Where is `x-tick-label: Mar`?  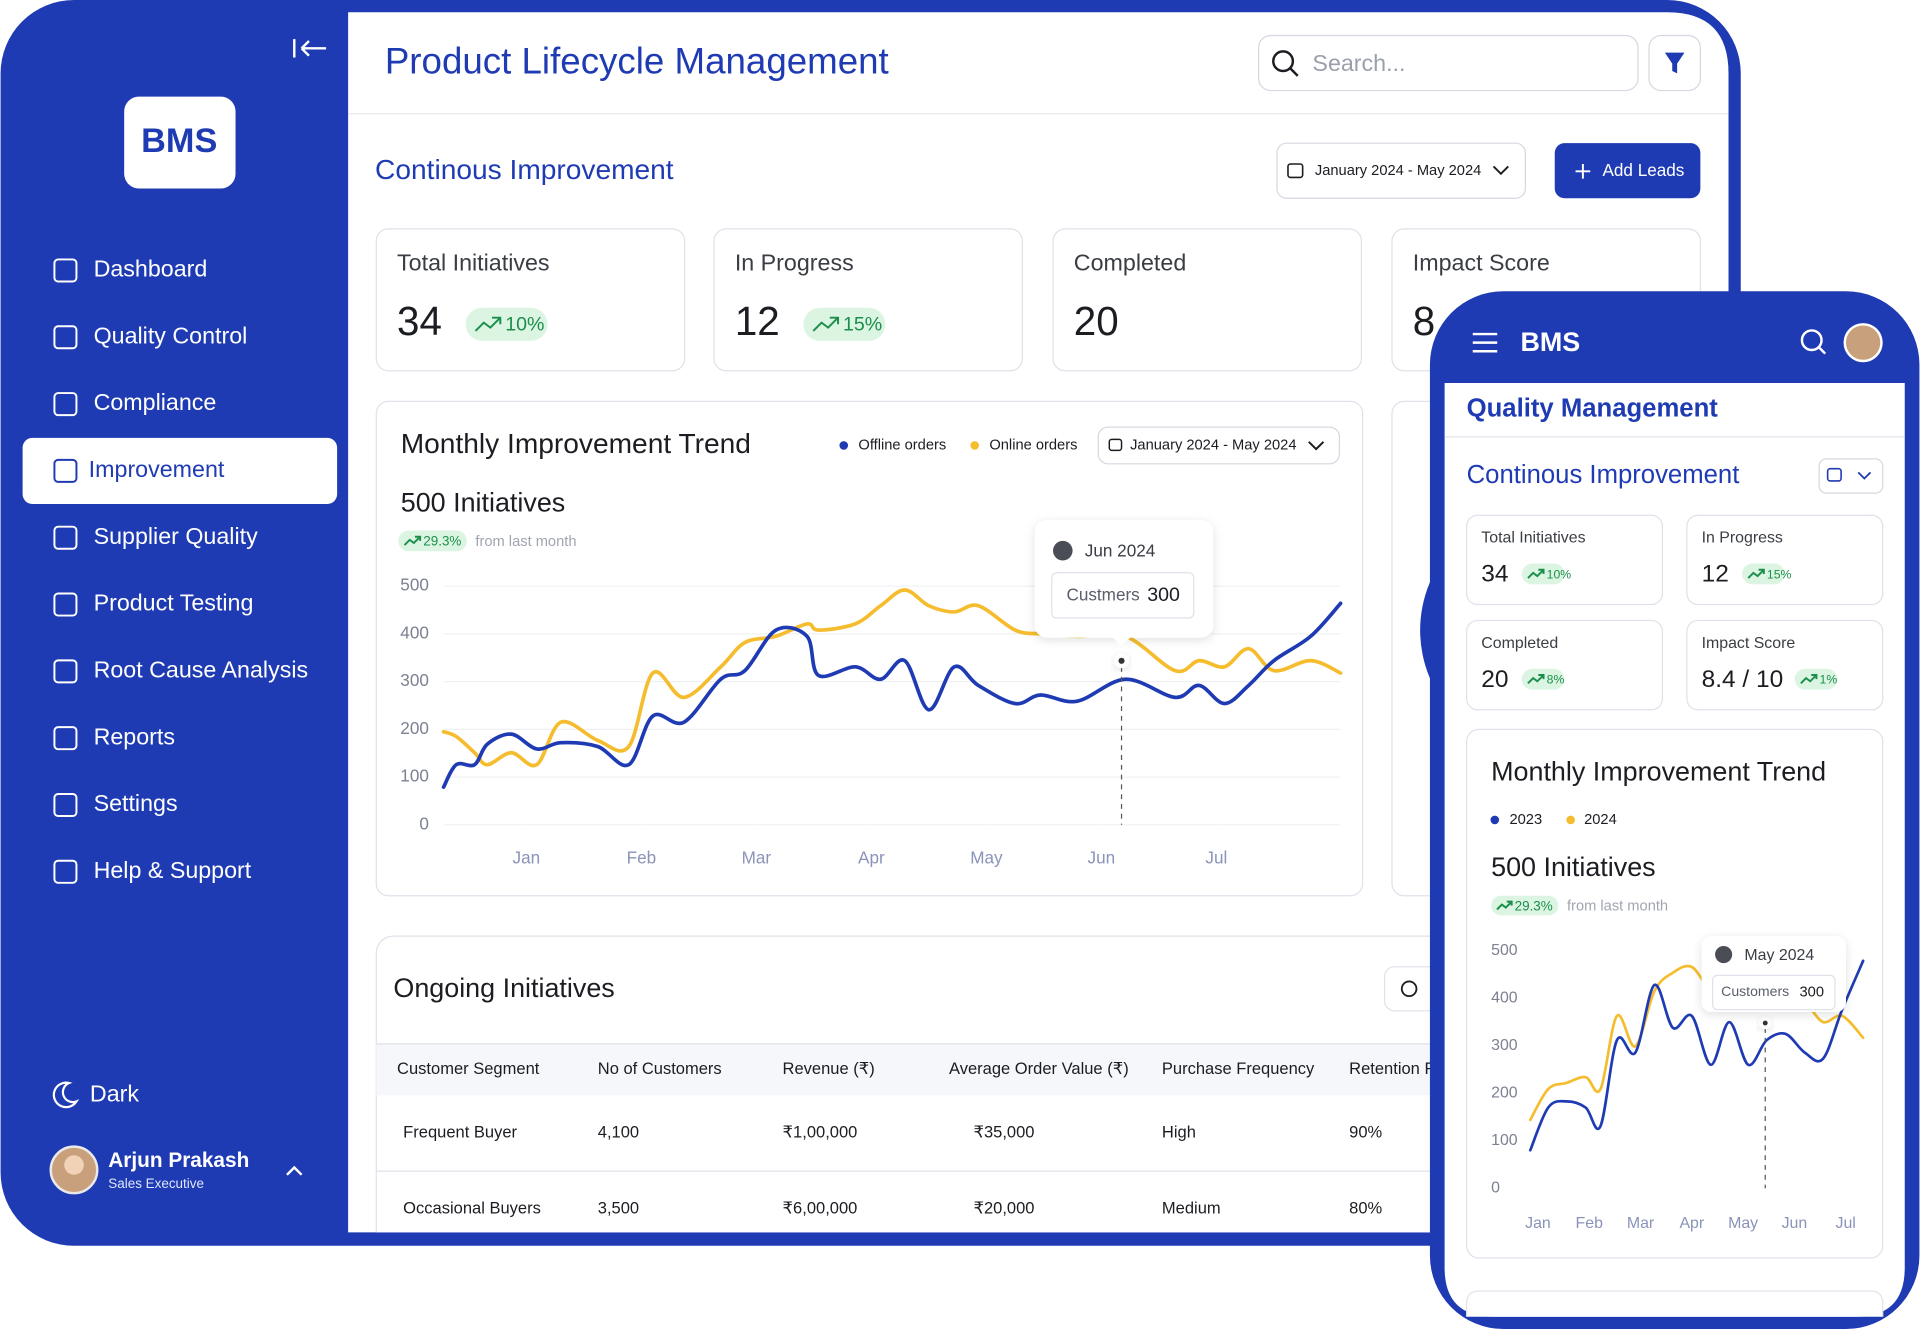 x-tick-label: Mar is located at coordinates (1641, 1223).